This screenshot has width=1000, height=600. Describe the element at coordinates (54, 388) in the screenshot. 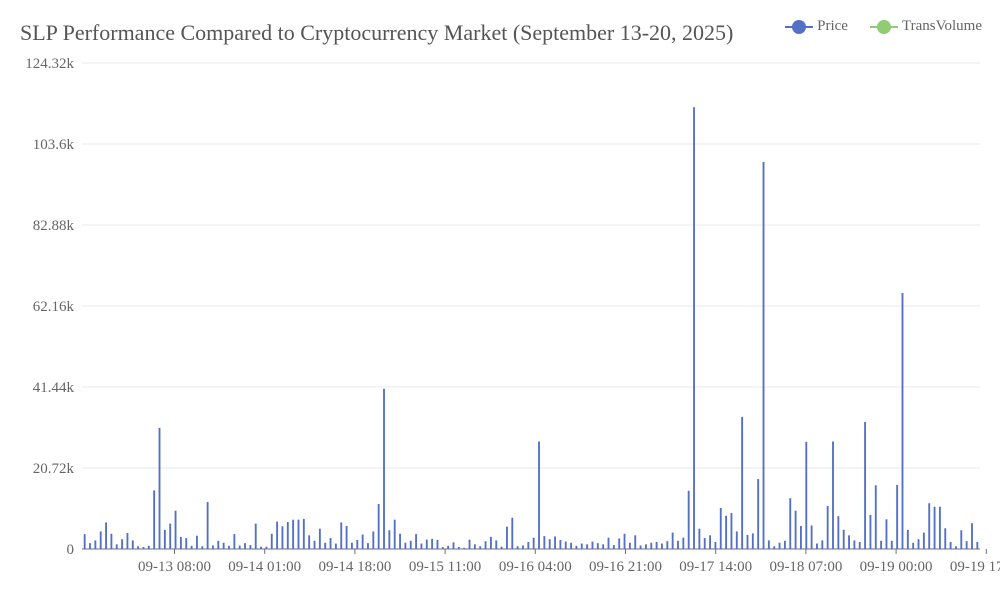

I see `y-tick-label: 41.44k` at that location.